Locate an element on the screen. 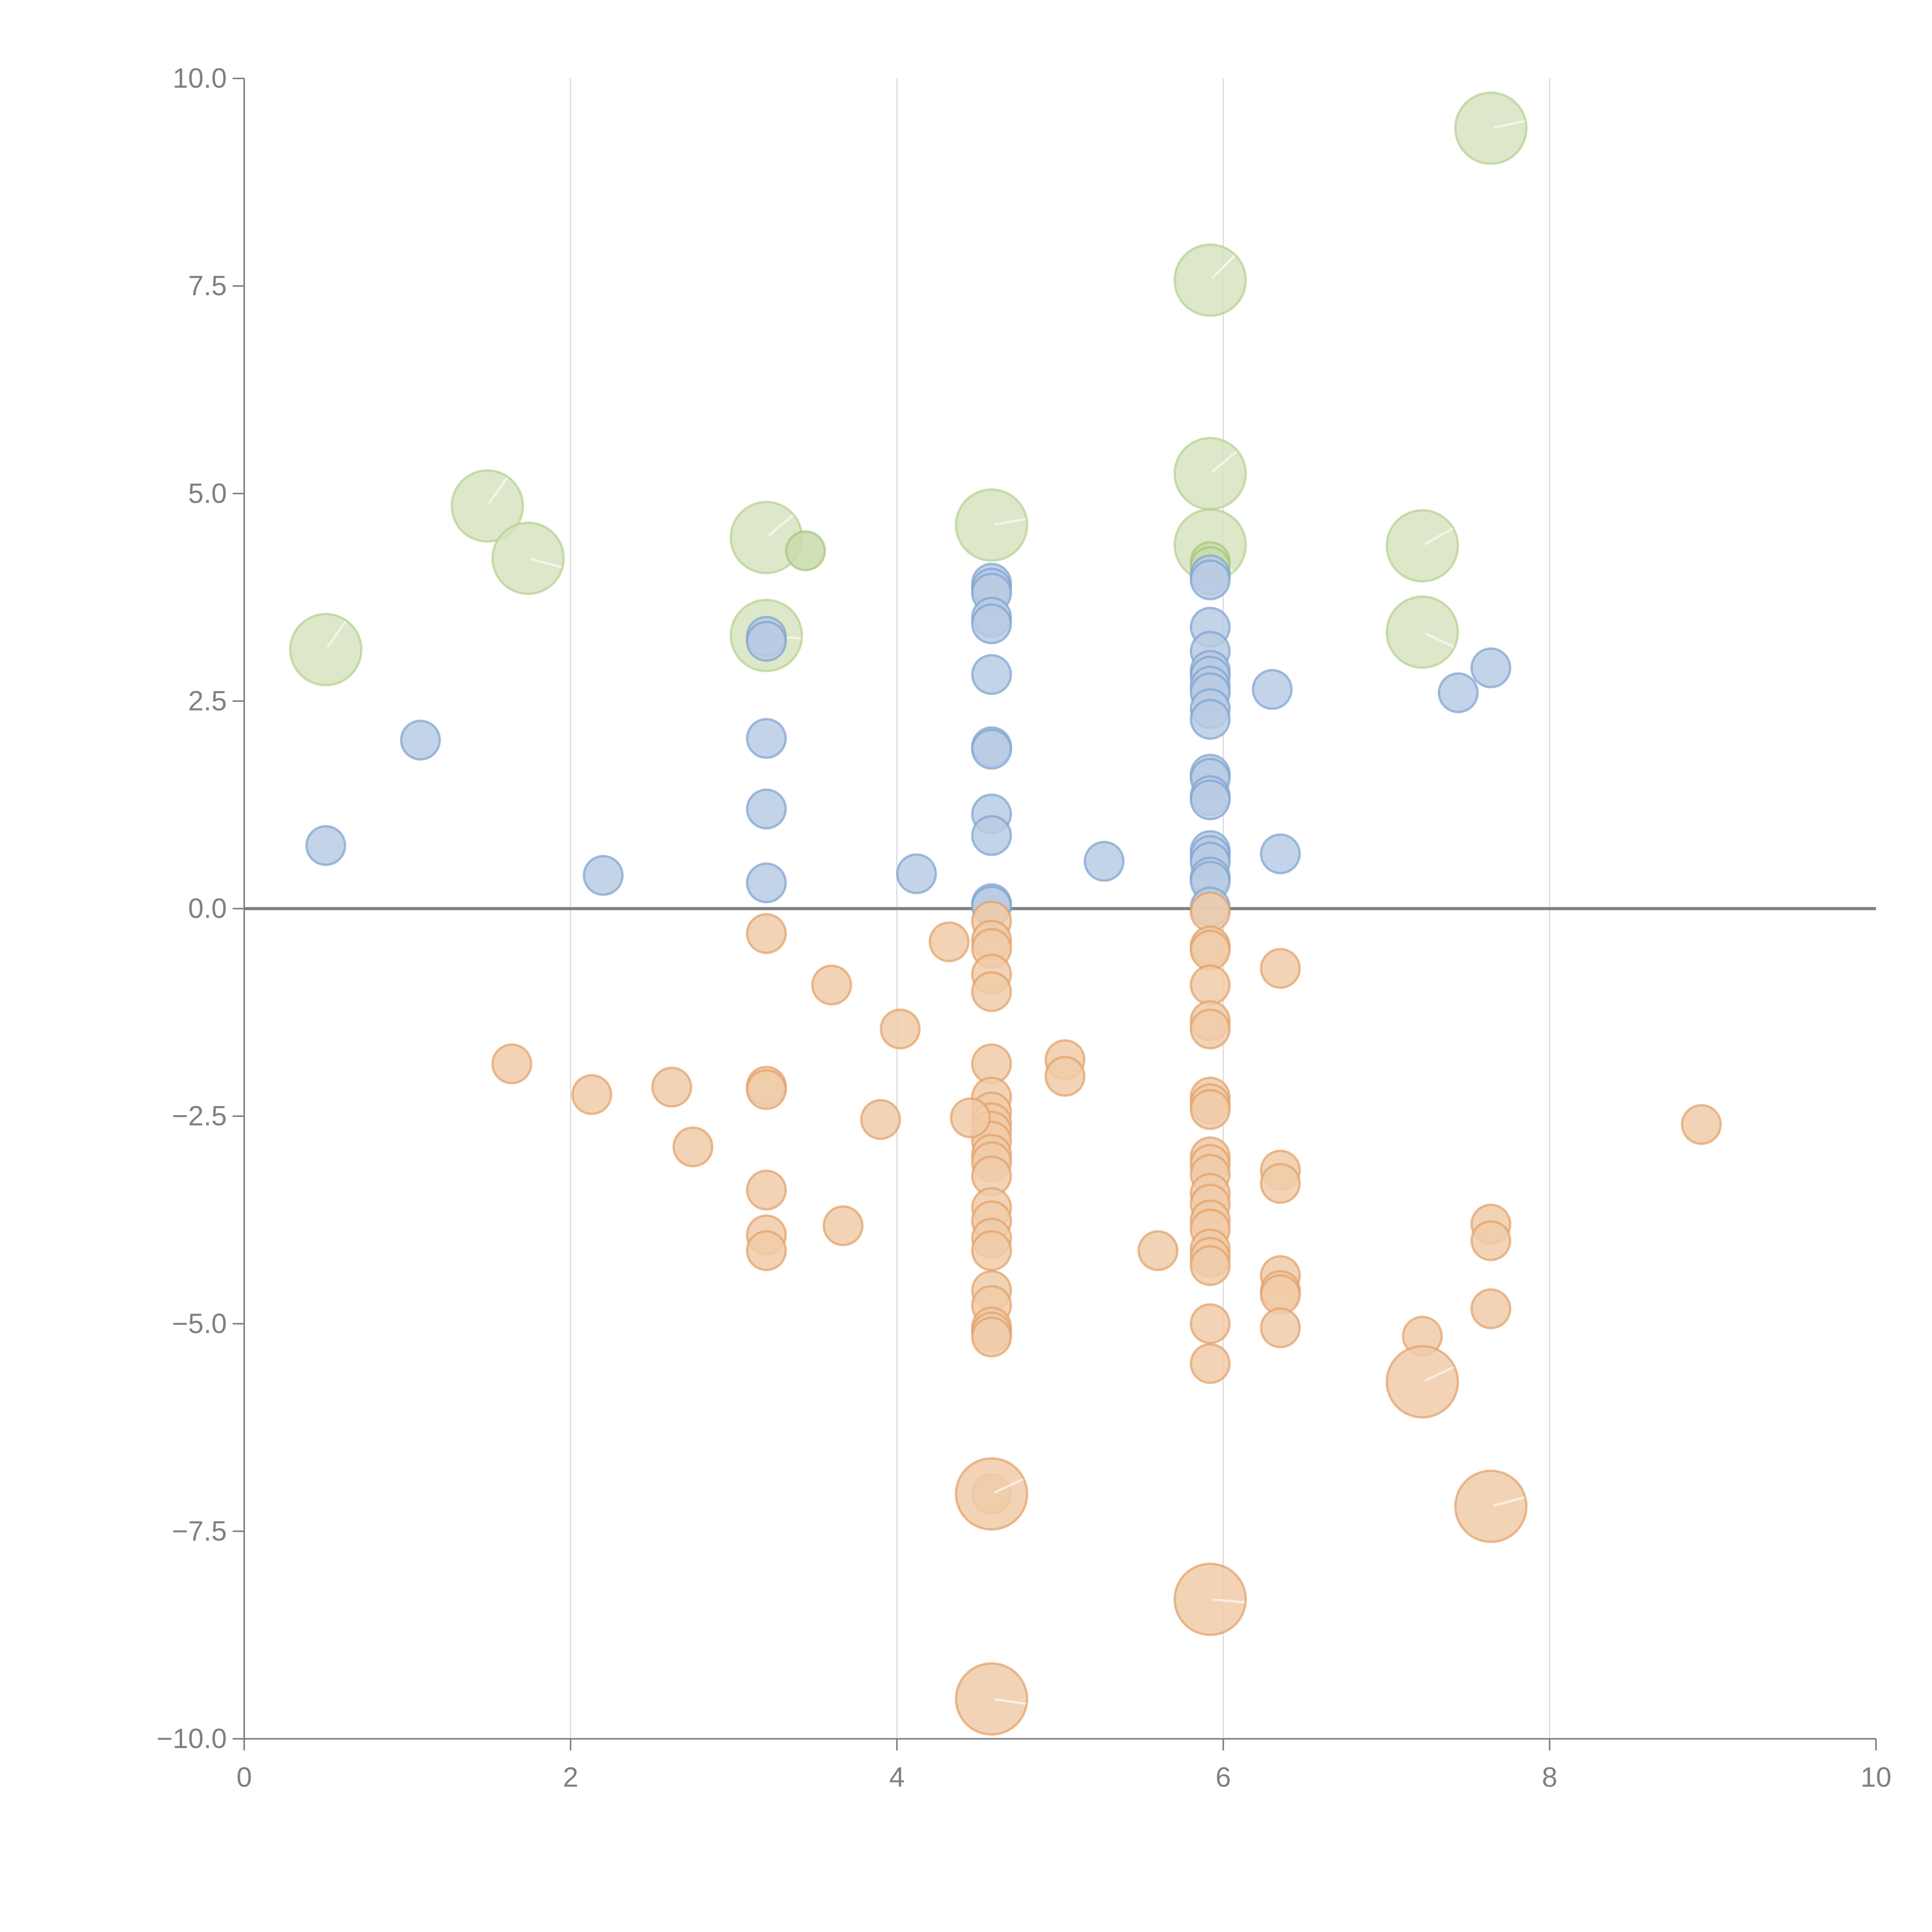  y-tick-label: −5.0 is located at coordinates (200, 1324).